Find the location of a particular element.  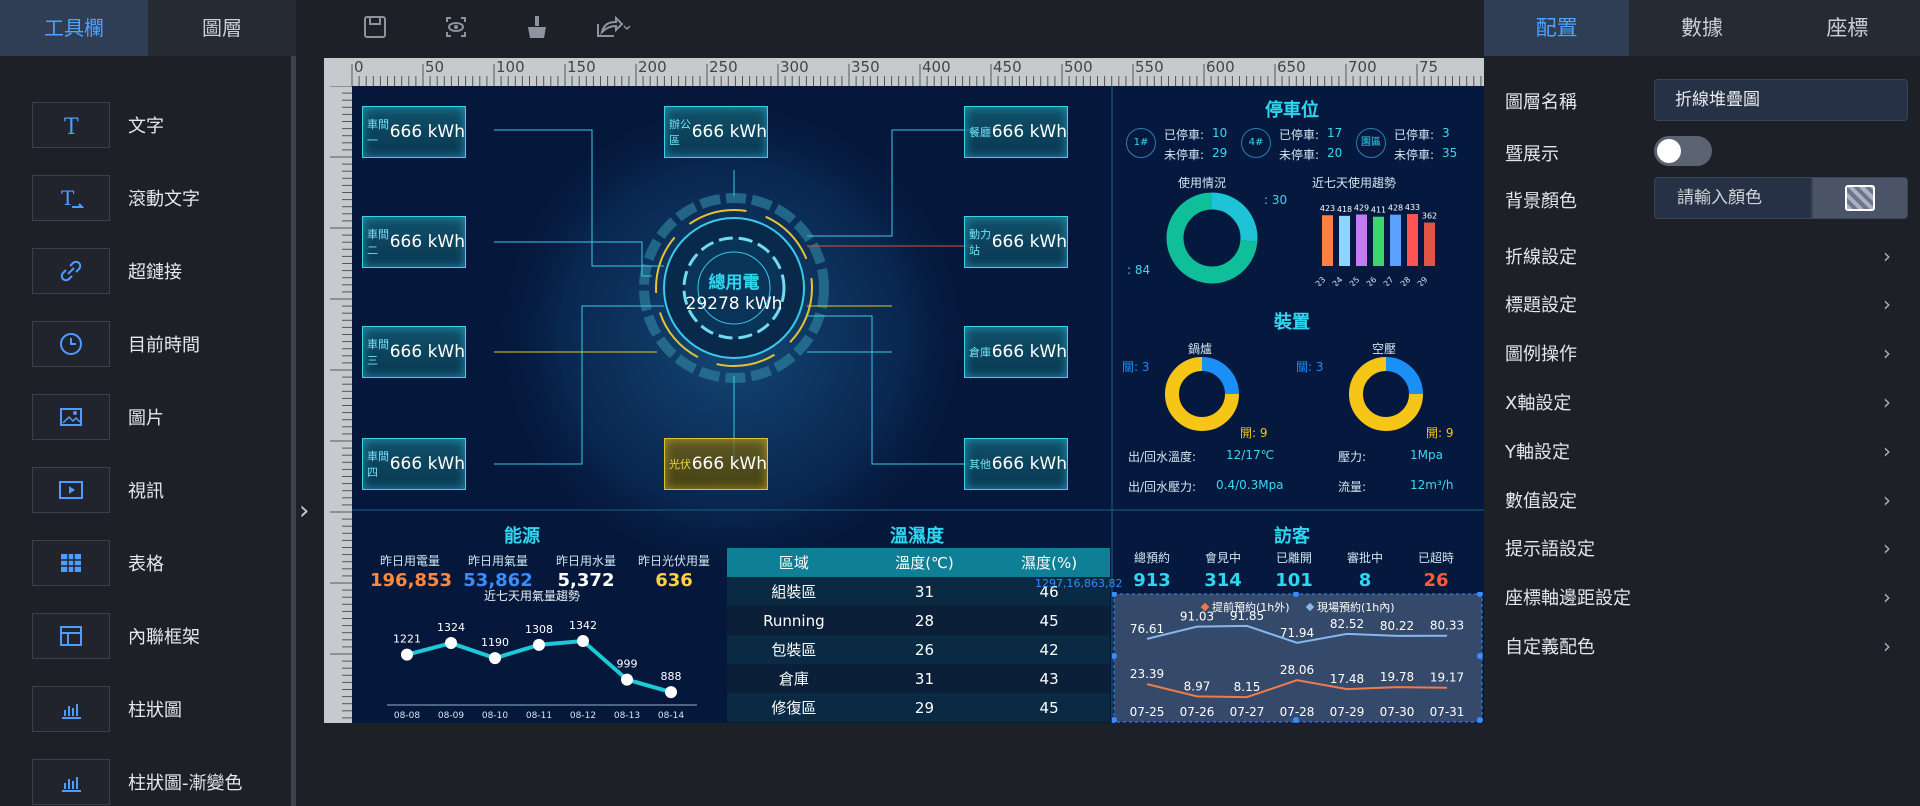

section-8: 自定義配色 › is located at coordinates (1710, 645).